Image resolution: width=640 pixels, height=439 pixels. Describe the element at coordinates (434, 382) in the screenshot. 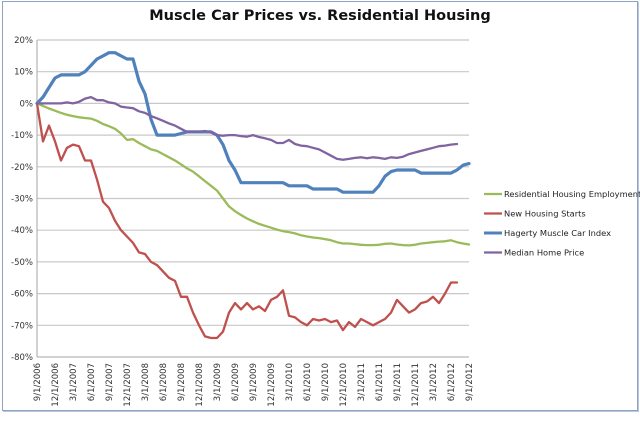

I see `x-tick-label: 3/1/2012` at that location.